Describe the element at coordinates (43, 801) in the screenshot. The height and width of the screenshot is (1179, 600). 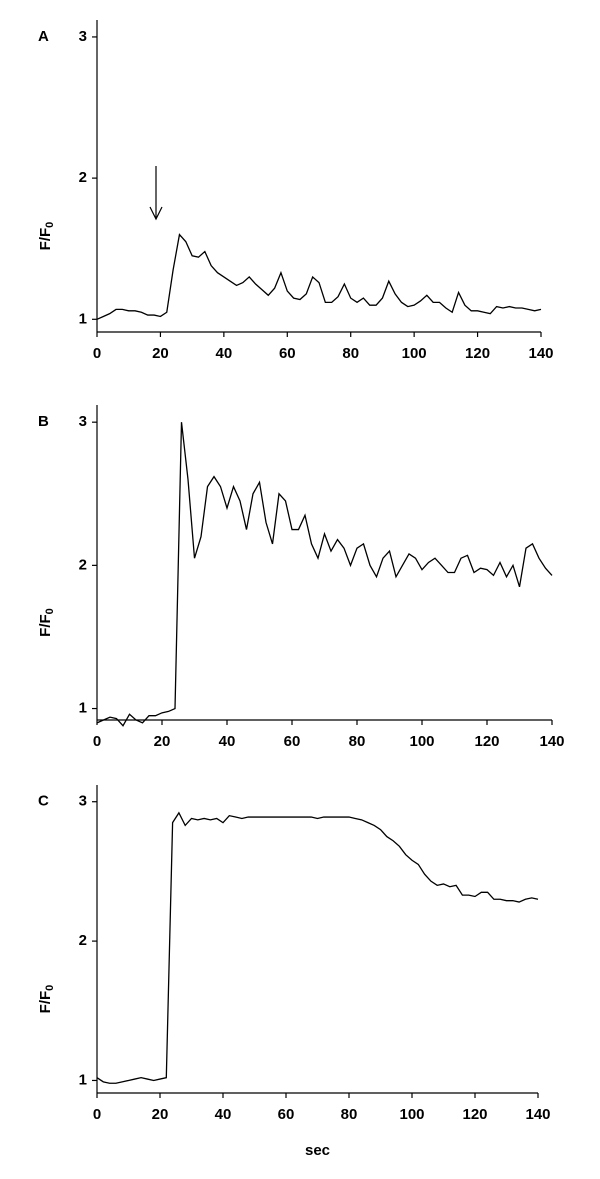
I see `panel-label: C` at that location.